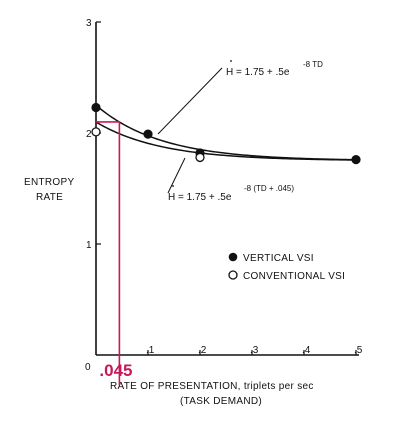 The width and height of the screenshot is (400, 433). I want to click on lower-equation-text: H = 1.75 + .5e, so click(200, 197).